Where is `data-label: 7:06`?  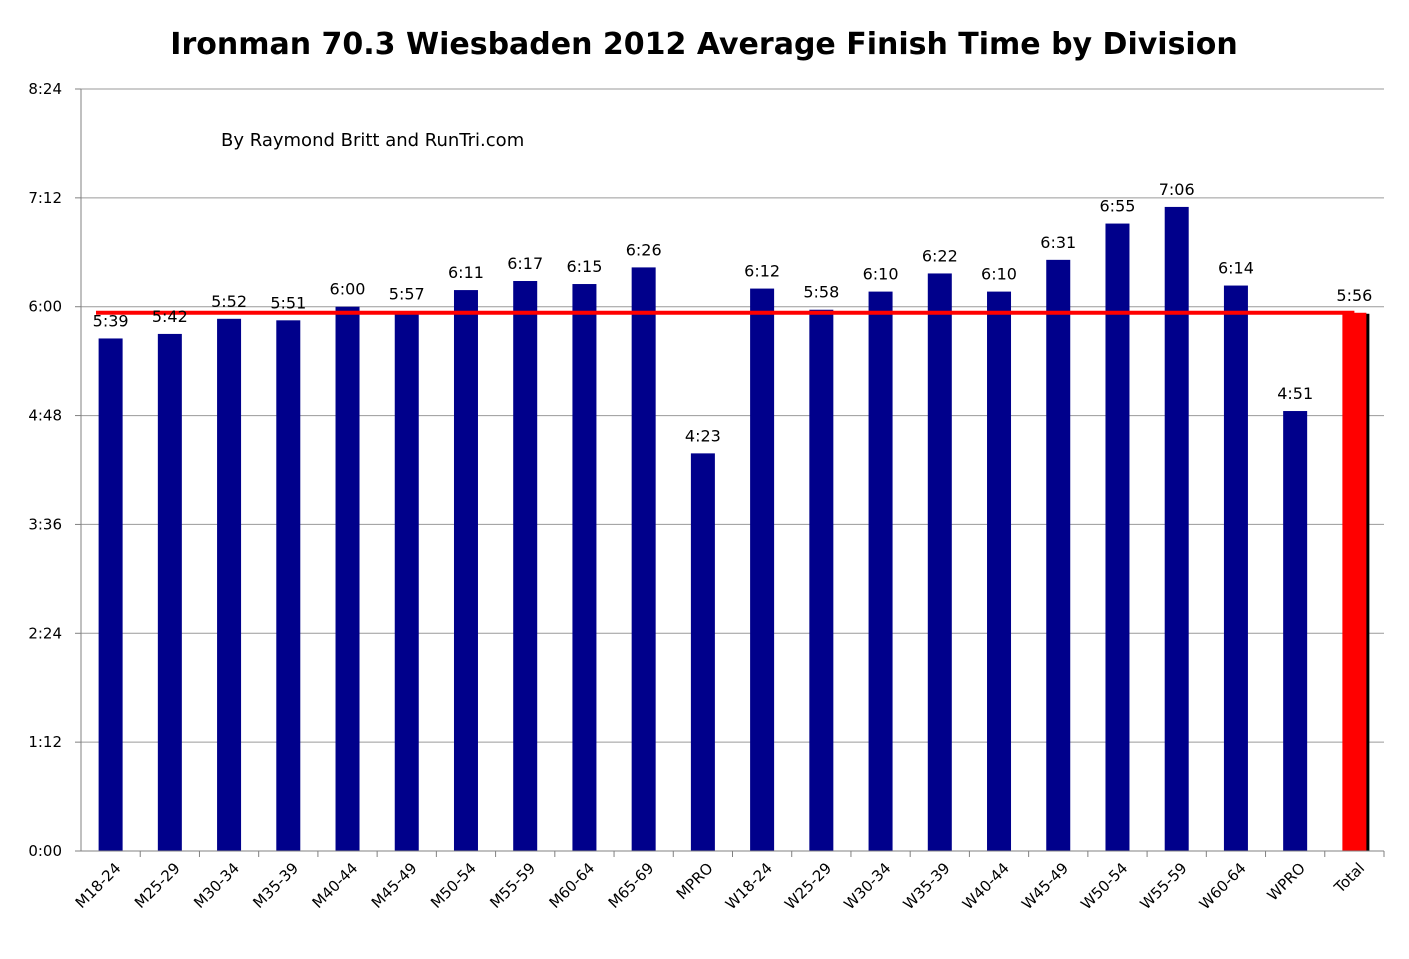
data-label: 7:06 is located at coordinates (1177, 189).